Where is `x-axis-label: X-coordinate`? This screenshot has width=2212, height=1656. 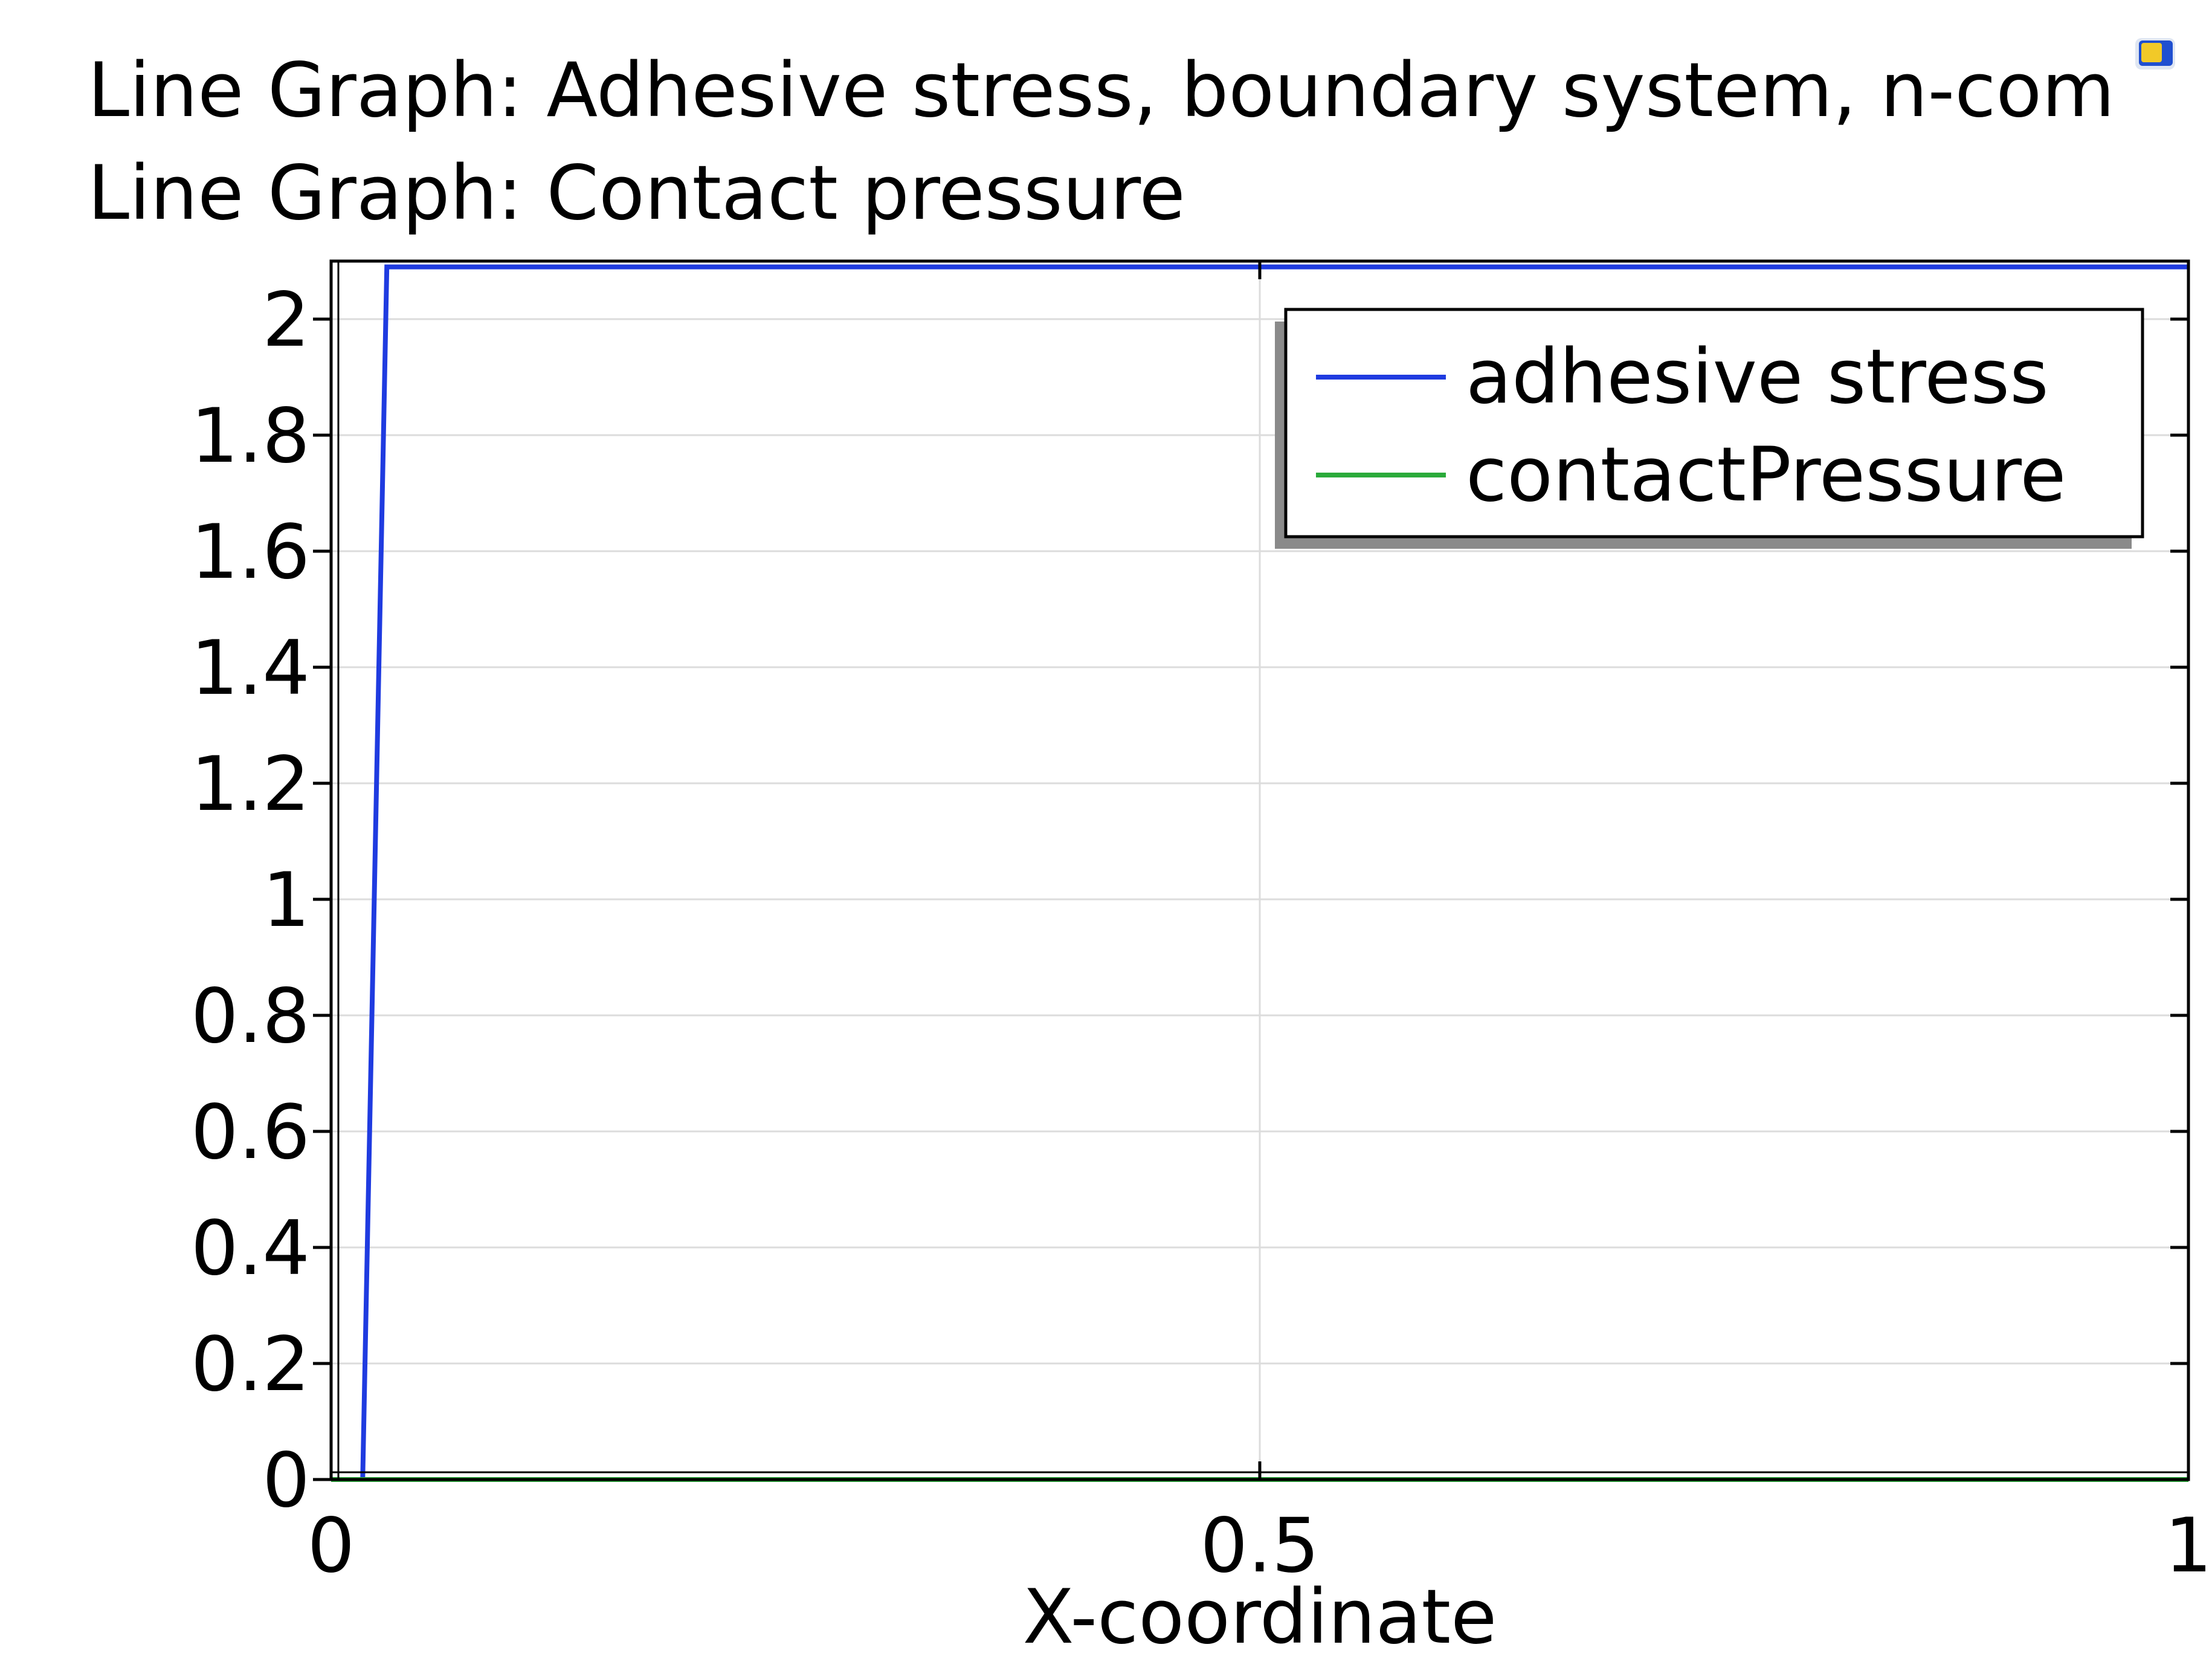
x-axis-label: X-coordinate is located at coordinates (1260, 1615).